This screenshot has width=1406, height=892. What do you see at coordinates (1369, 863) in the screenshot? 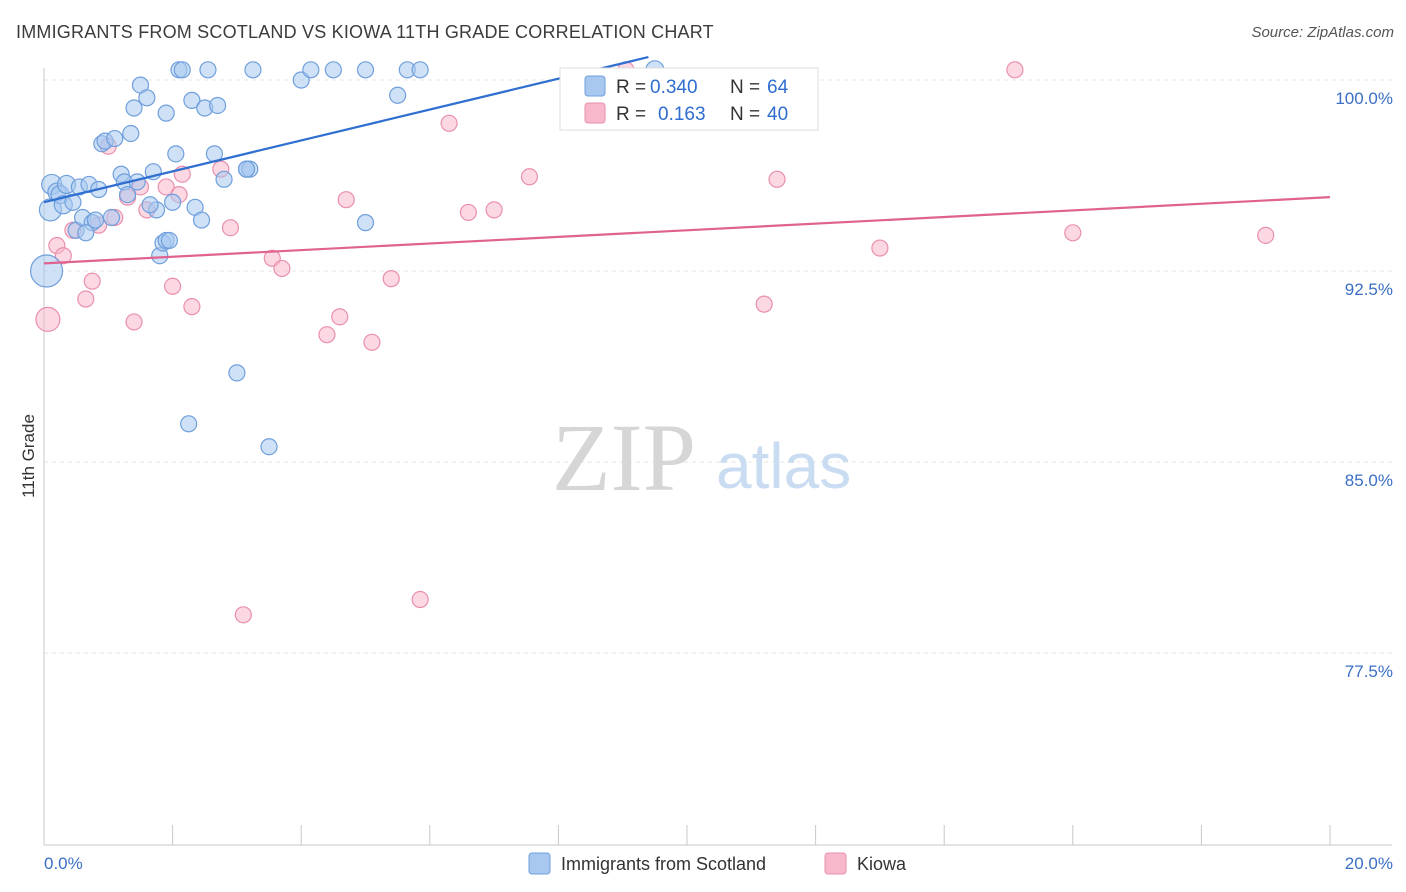
I see `x-tick-label: 20.0%` at bounding box center [1369, 863].